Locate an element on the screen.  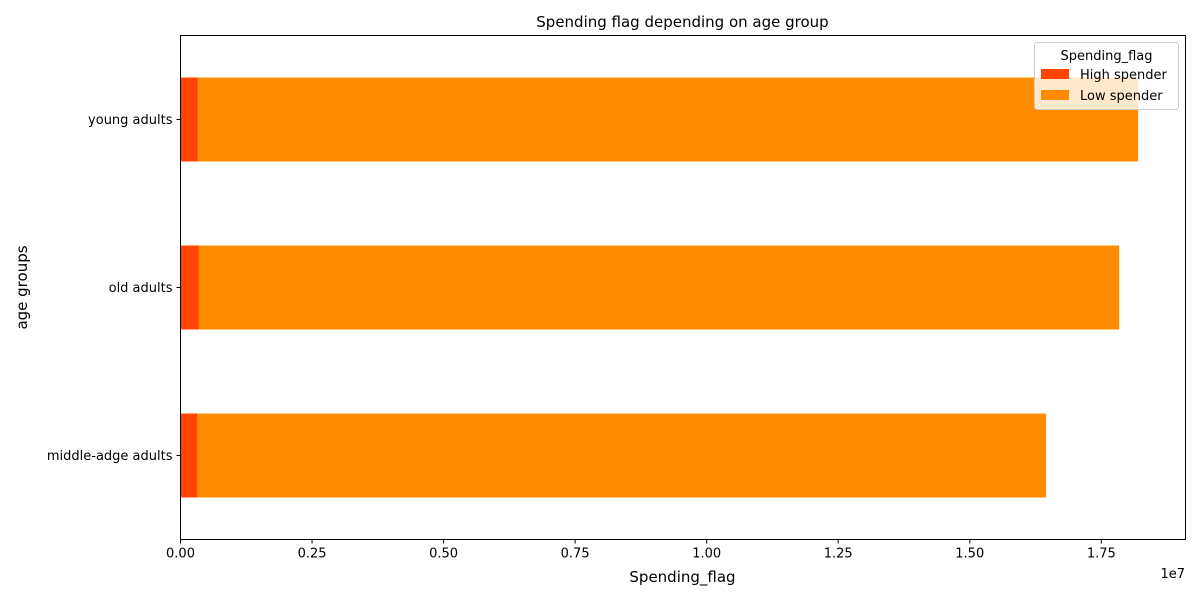
x-tick-label: 1.00 is located at coordinates (706, 554).